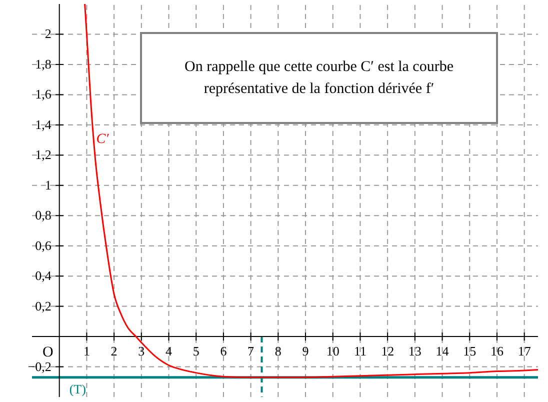  Describe the element at coordinates (43, 245) in the screenshot. I see `y-tick-label: 0,6` at that location.